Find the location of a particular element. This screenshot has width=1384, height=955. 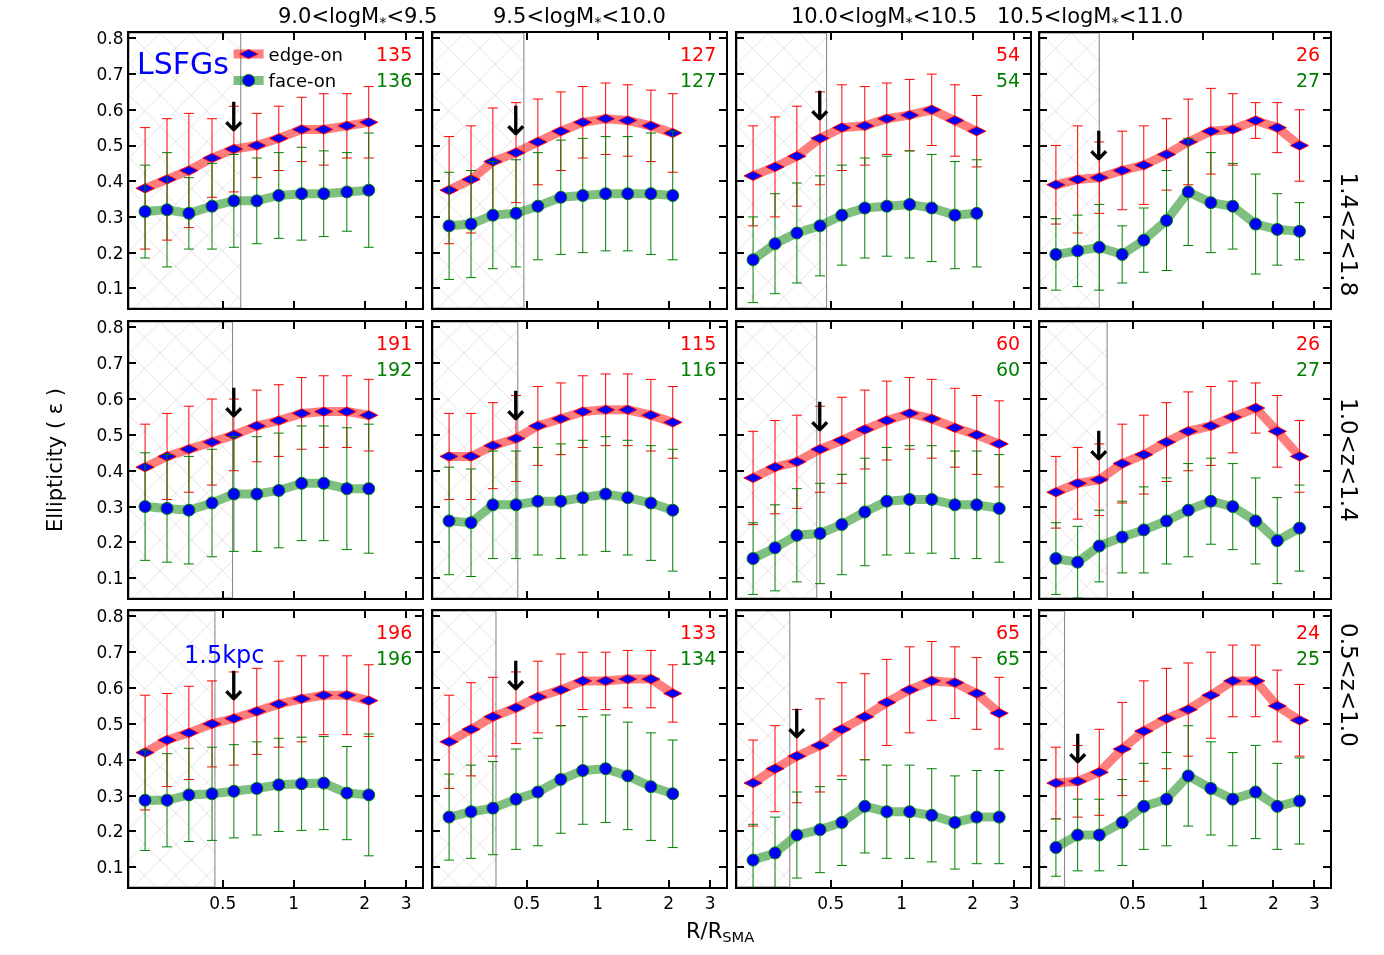

annotation: 133 is located at coordinates (698, 632).